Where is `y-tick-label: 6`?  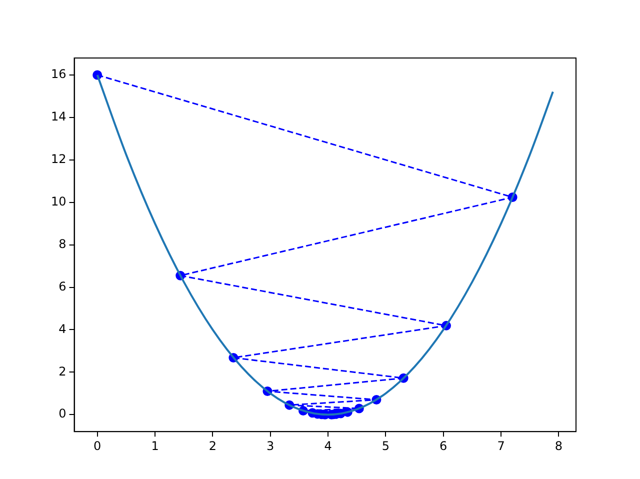 y-tick-label: 6 is located at coordinates (62, 286).